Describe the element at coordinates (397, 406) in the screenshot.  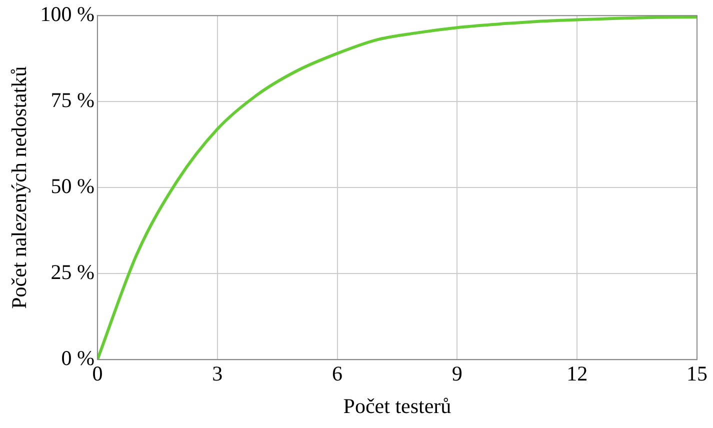
I see `x-axis-title: Počet testerů` at that location.